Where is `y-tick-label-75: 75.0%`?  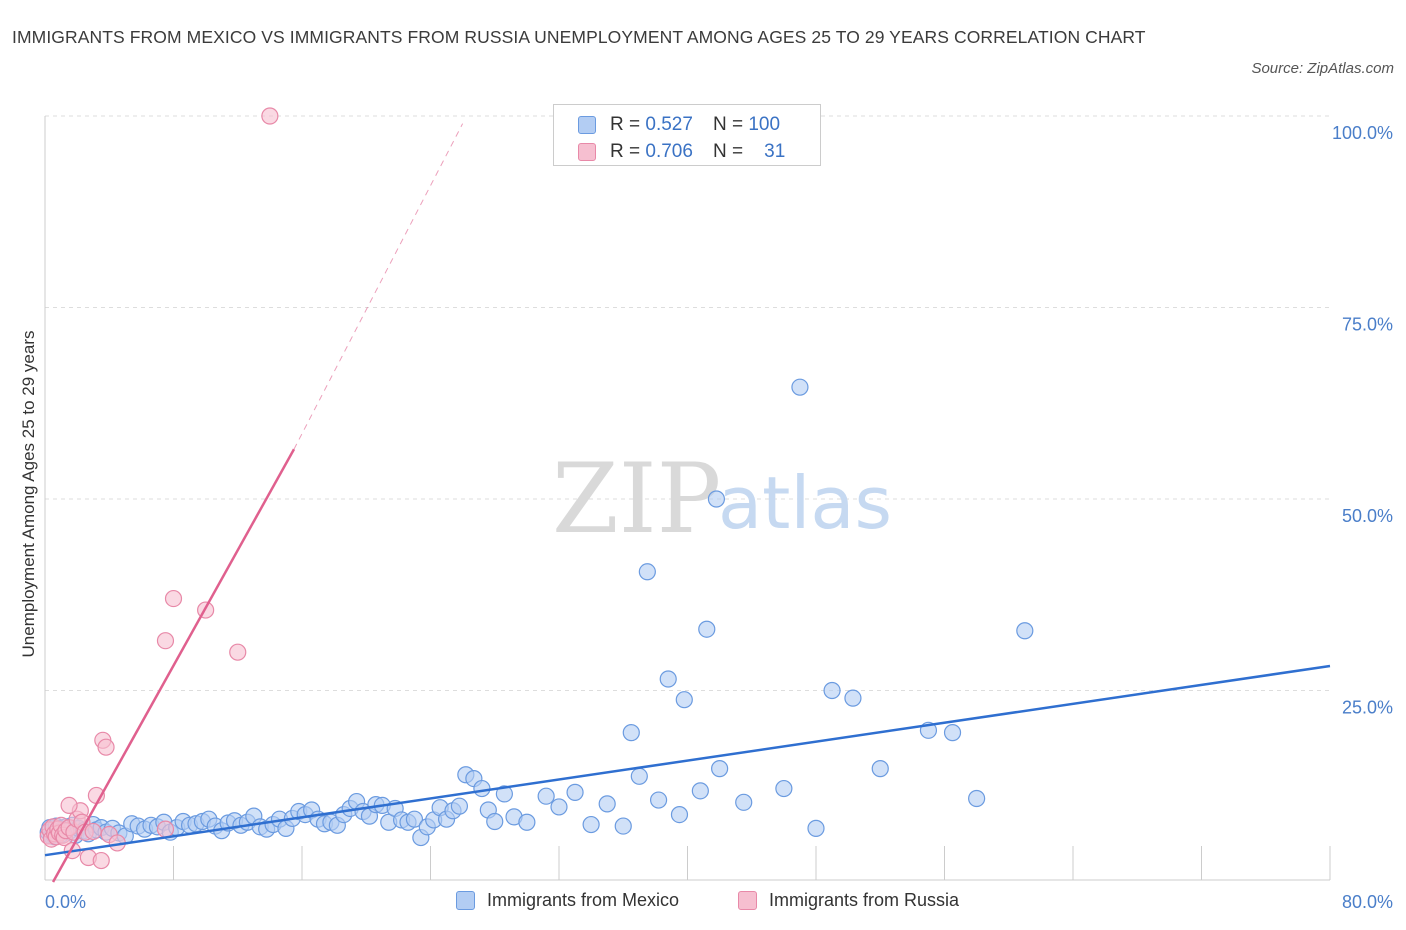 y-tick-label-75: 75.0% is located at coordinates (1367, 325).